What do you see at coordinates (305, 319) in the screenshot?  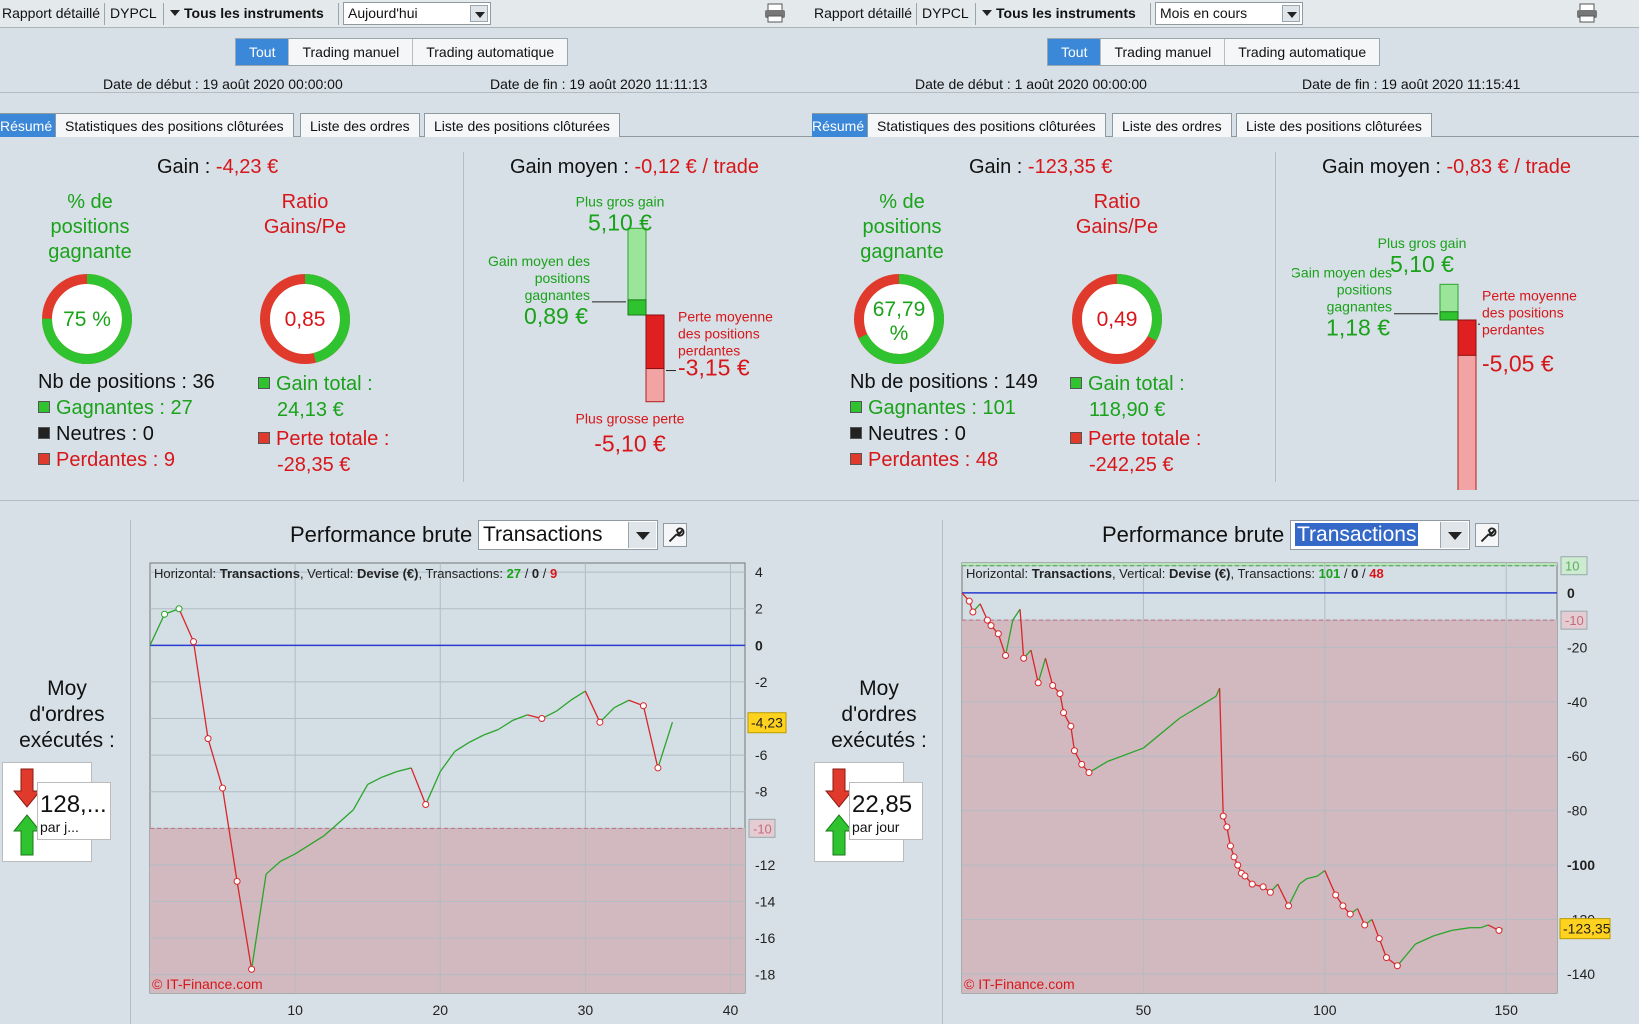 I see `donut-value: 0,85` at bounding box center [305, 319].